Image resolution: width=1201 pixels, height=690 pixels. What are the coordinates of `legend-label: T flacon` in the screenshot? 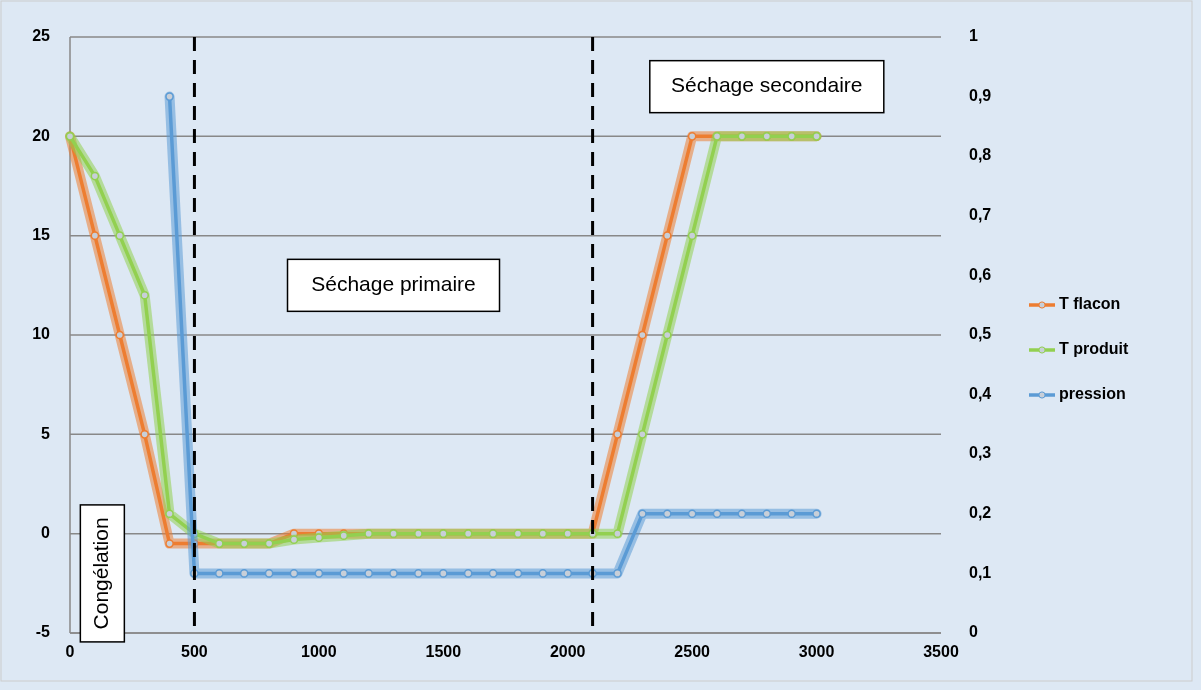 It's located at (1090, 304).